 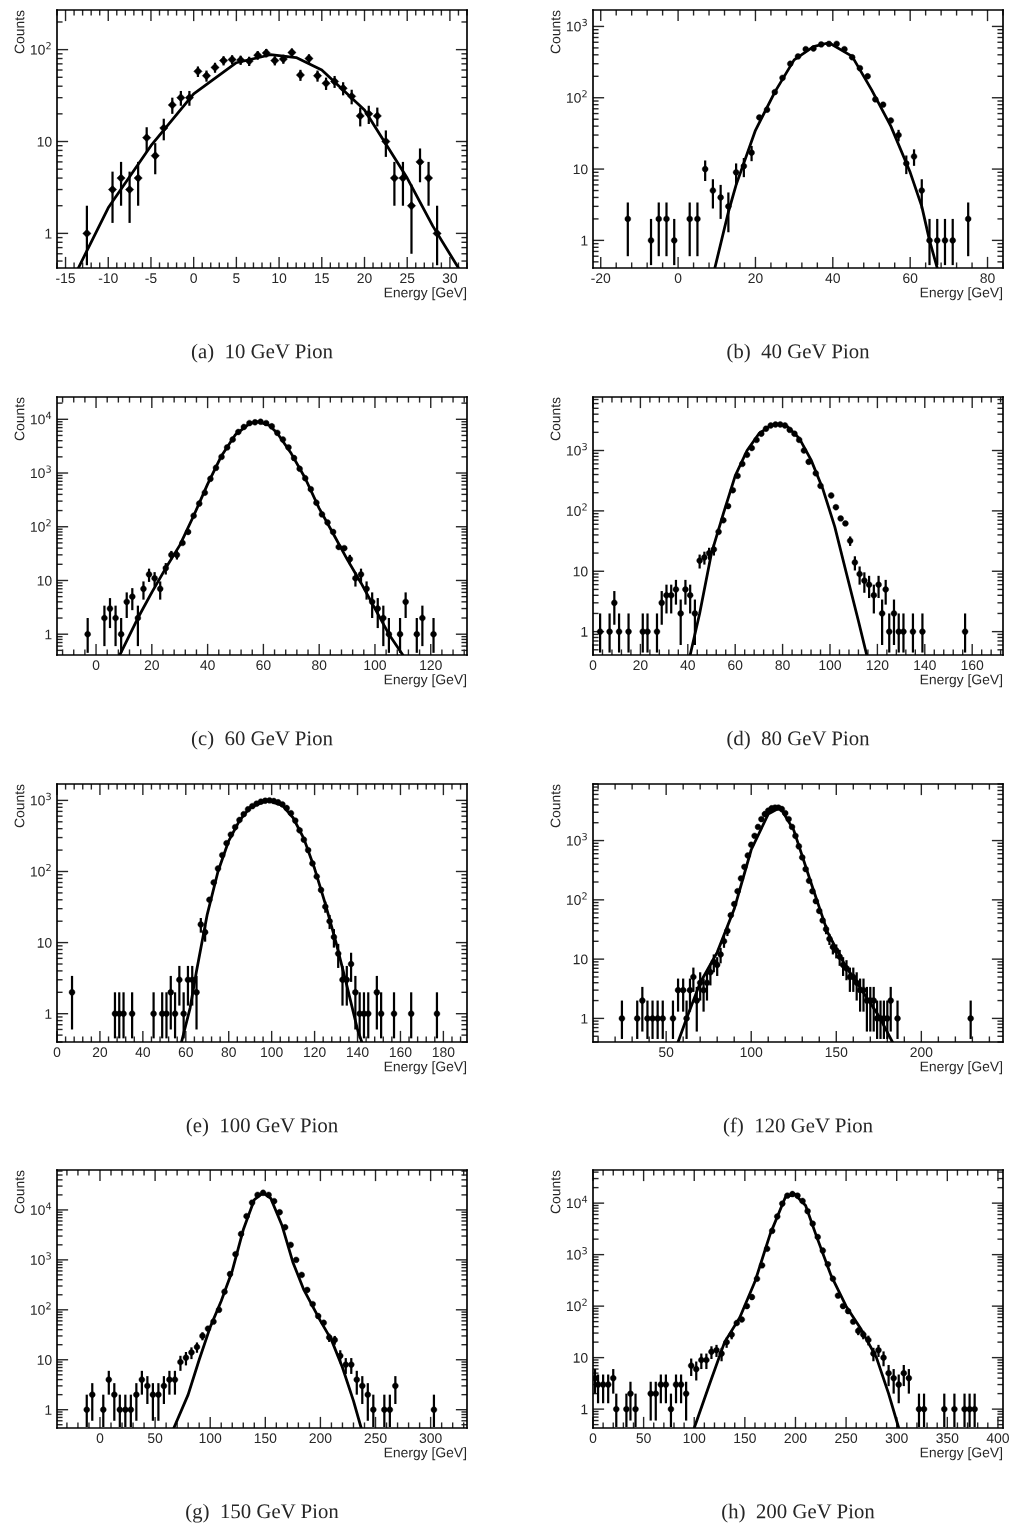 I want to click on y-tick-label: 10$^{4}$, so click(x=41, y=418).